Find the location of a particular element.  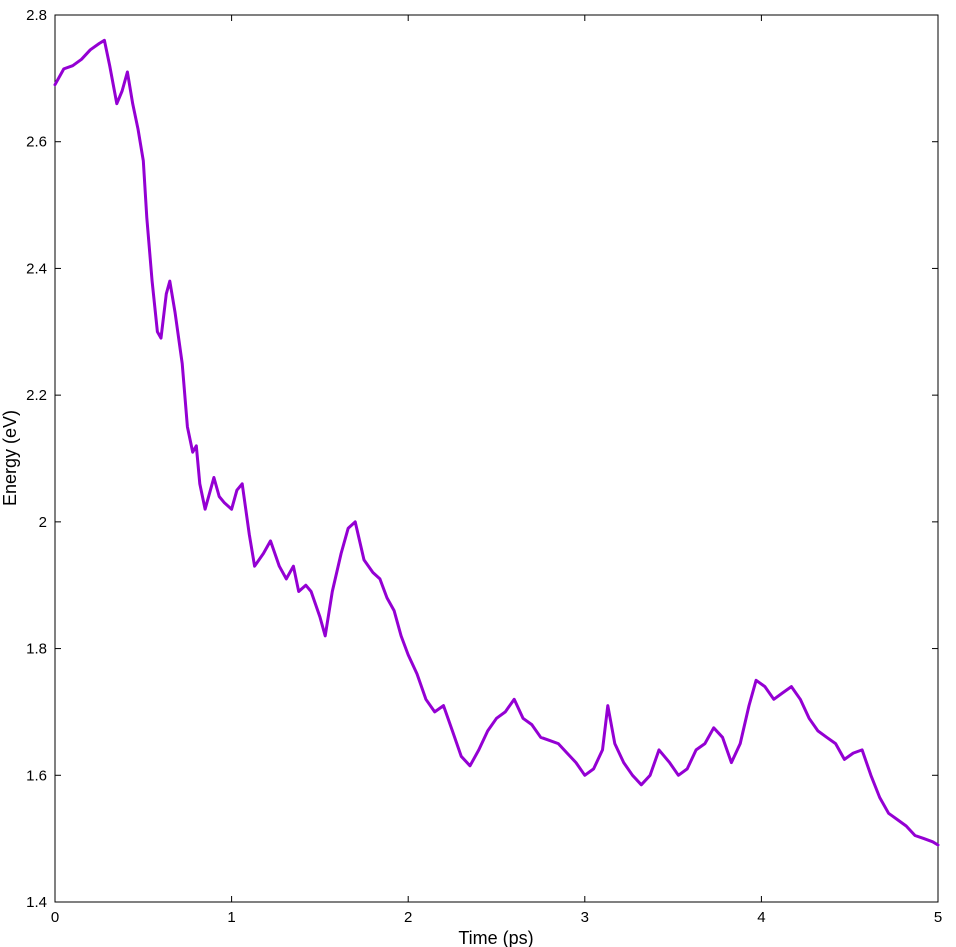

x-tick-label: 4 is located at coordinates (761, 917).